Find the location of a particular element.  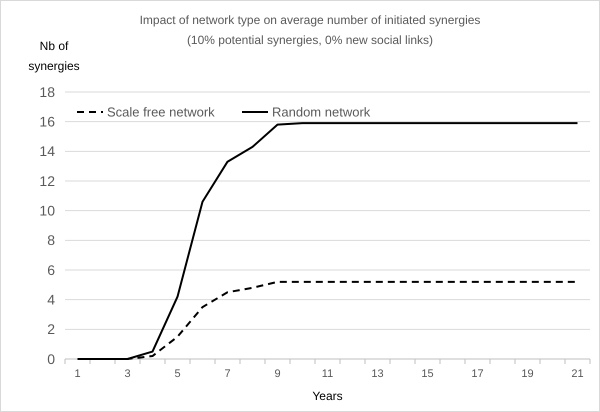

x-tick-label: 21 is located at coordinates (577, 374).